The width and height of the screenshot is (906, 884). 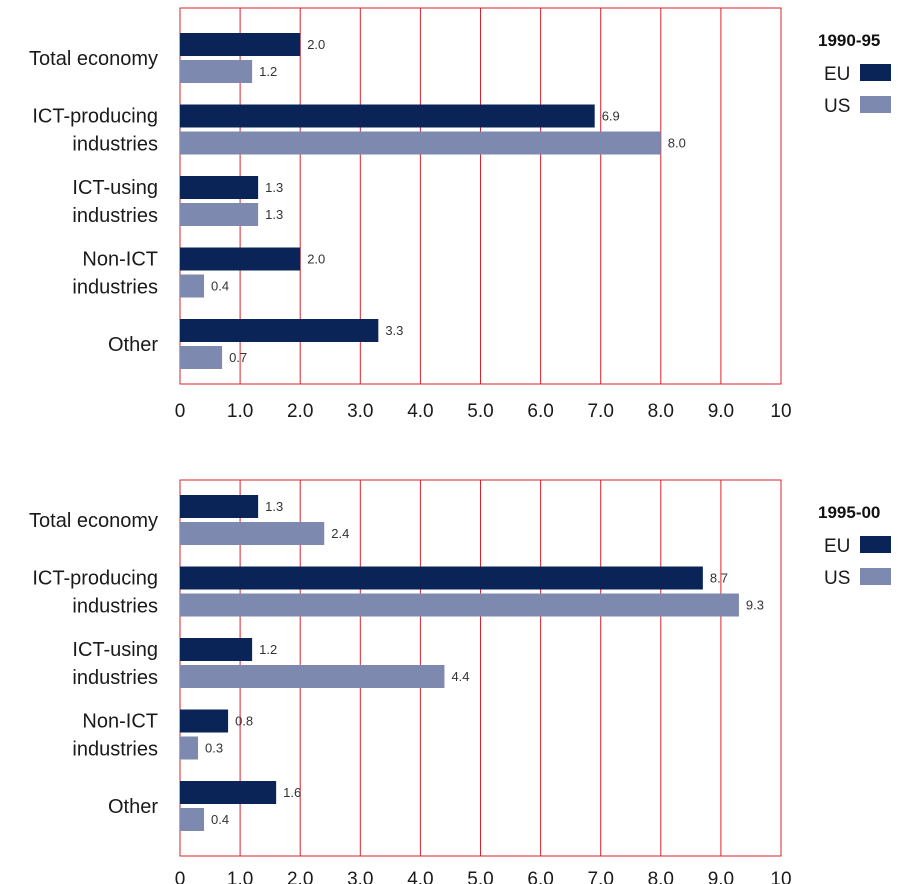 What do you see at coordinates (755, 605) in the screenshot?
I see `value-label: 9.3` at bounding box center [755, 605].